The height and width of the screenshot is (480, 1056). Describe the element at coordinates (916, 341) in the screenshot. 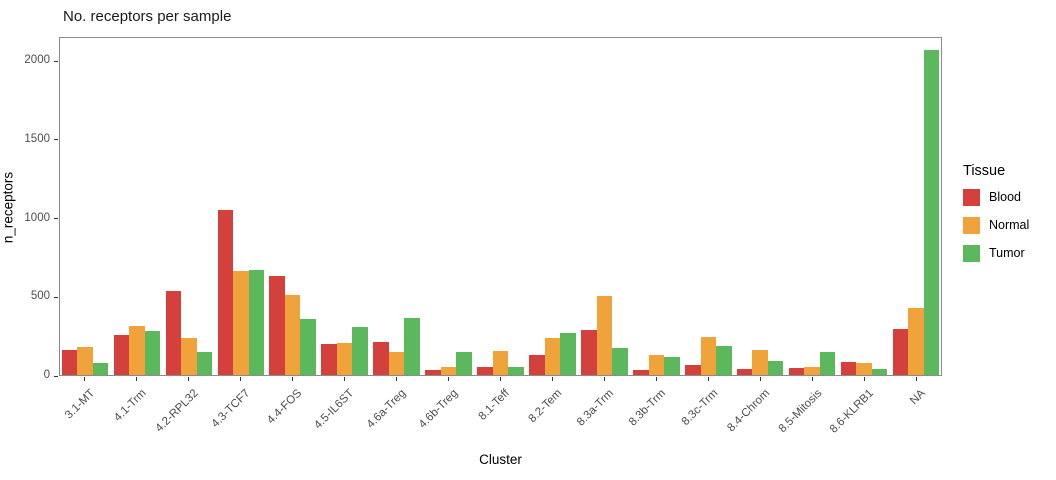

I see `bar-normal-NA` at that location.